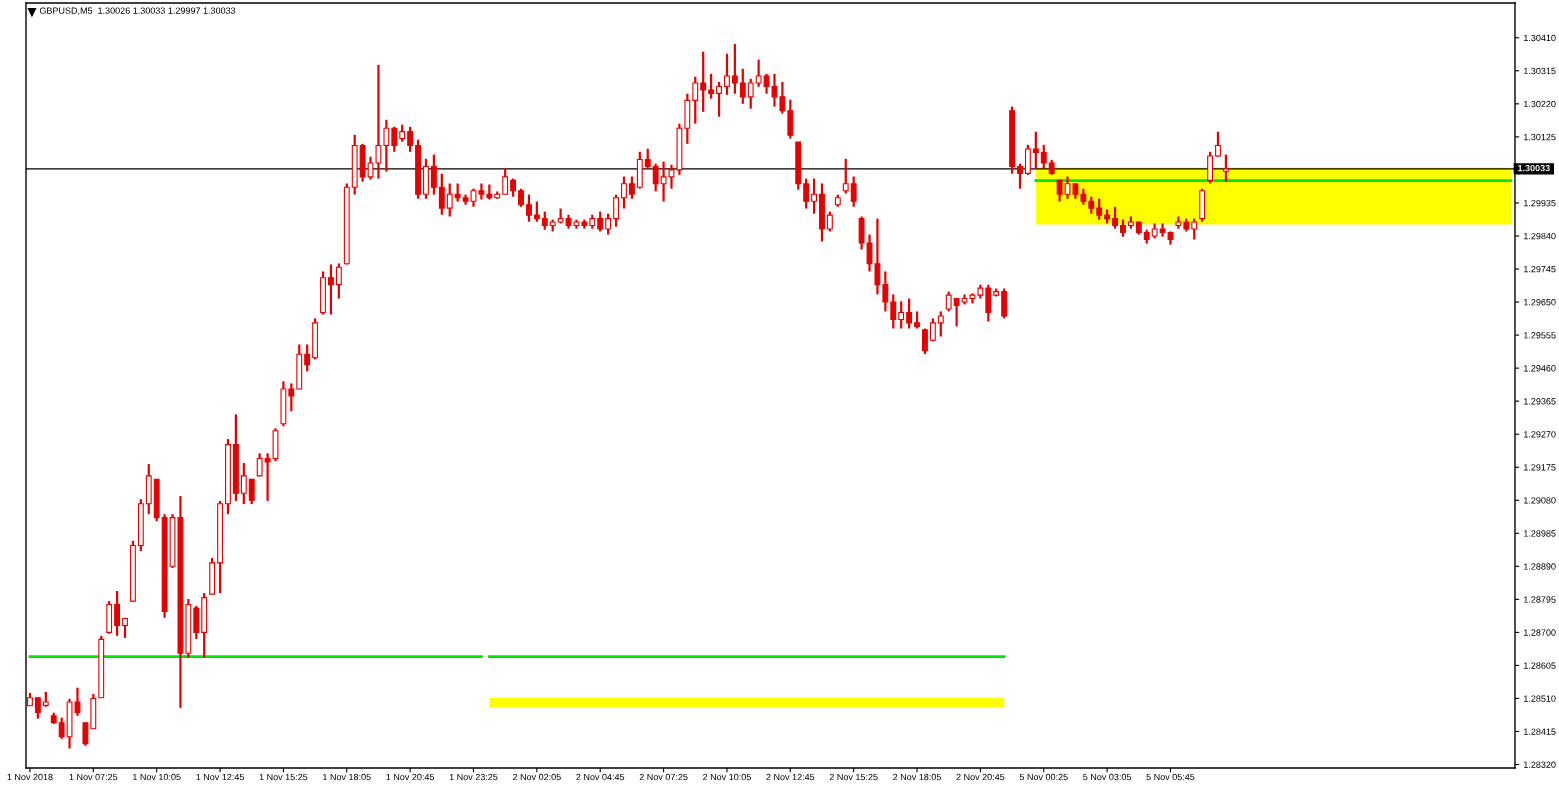  I want to click on y-tick-label: 1.30220, so click(1540, 104).